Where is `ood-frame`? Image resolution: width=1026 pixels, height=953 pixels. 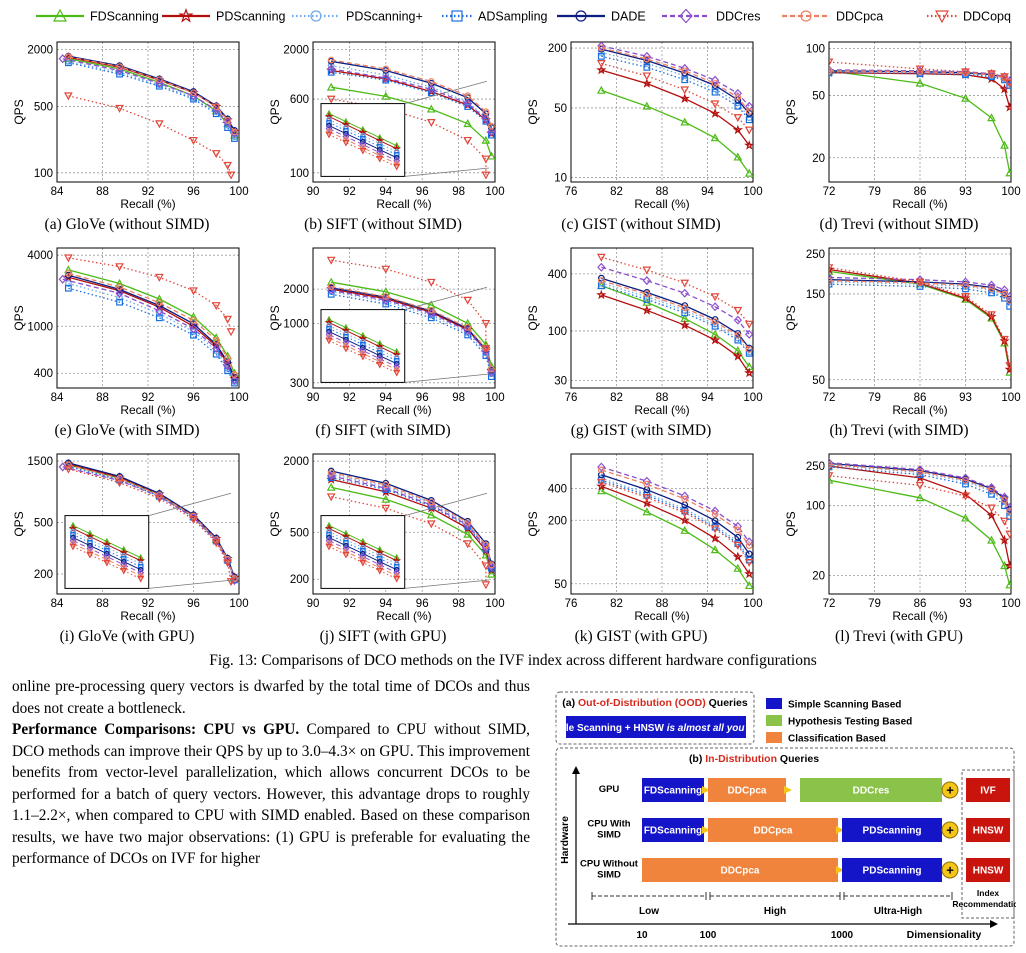
ood-frame is located at coordinates (655, 718).